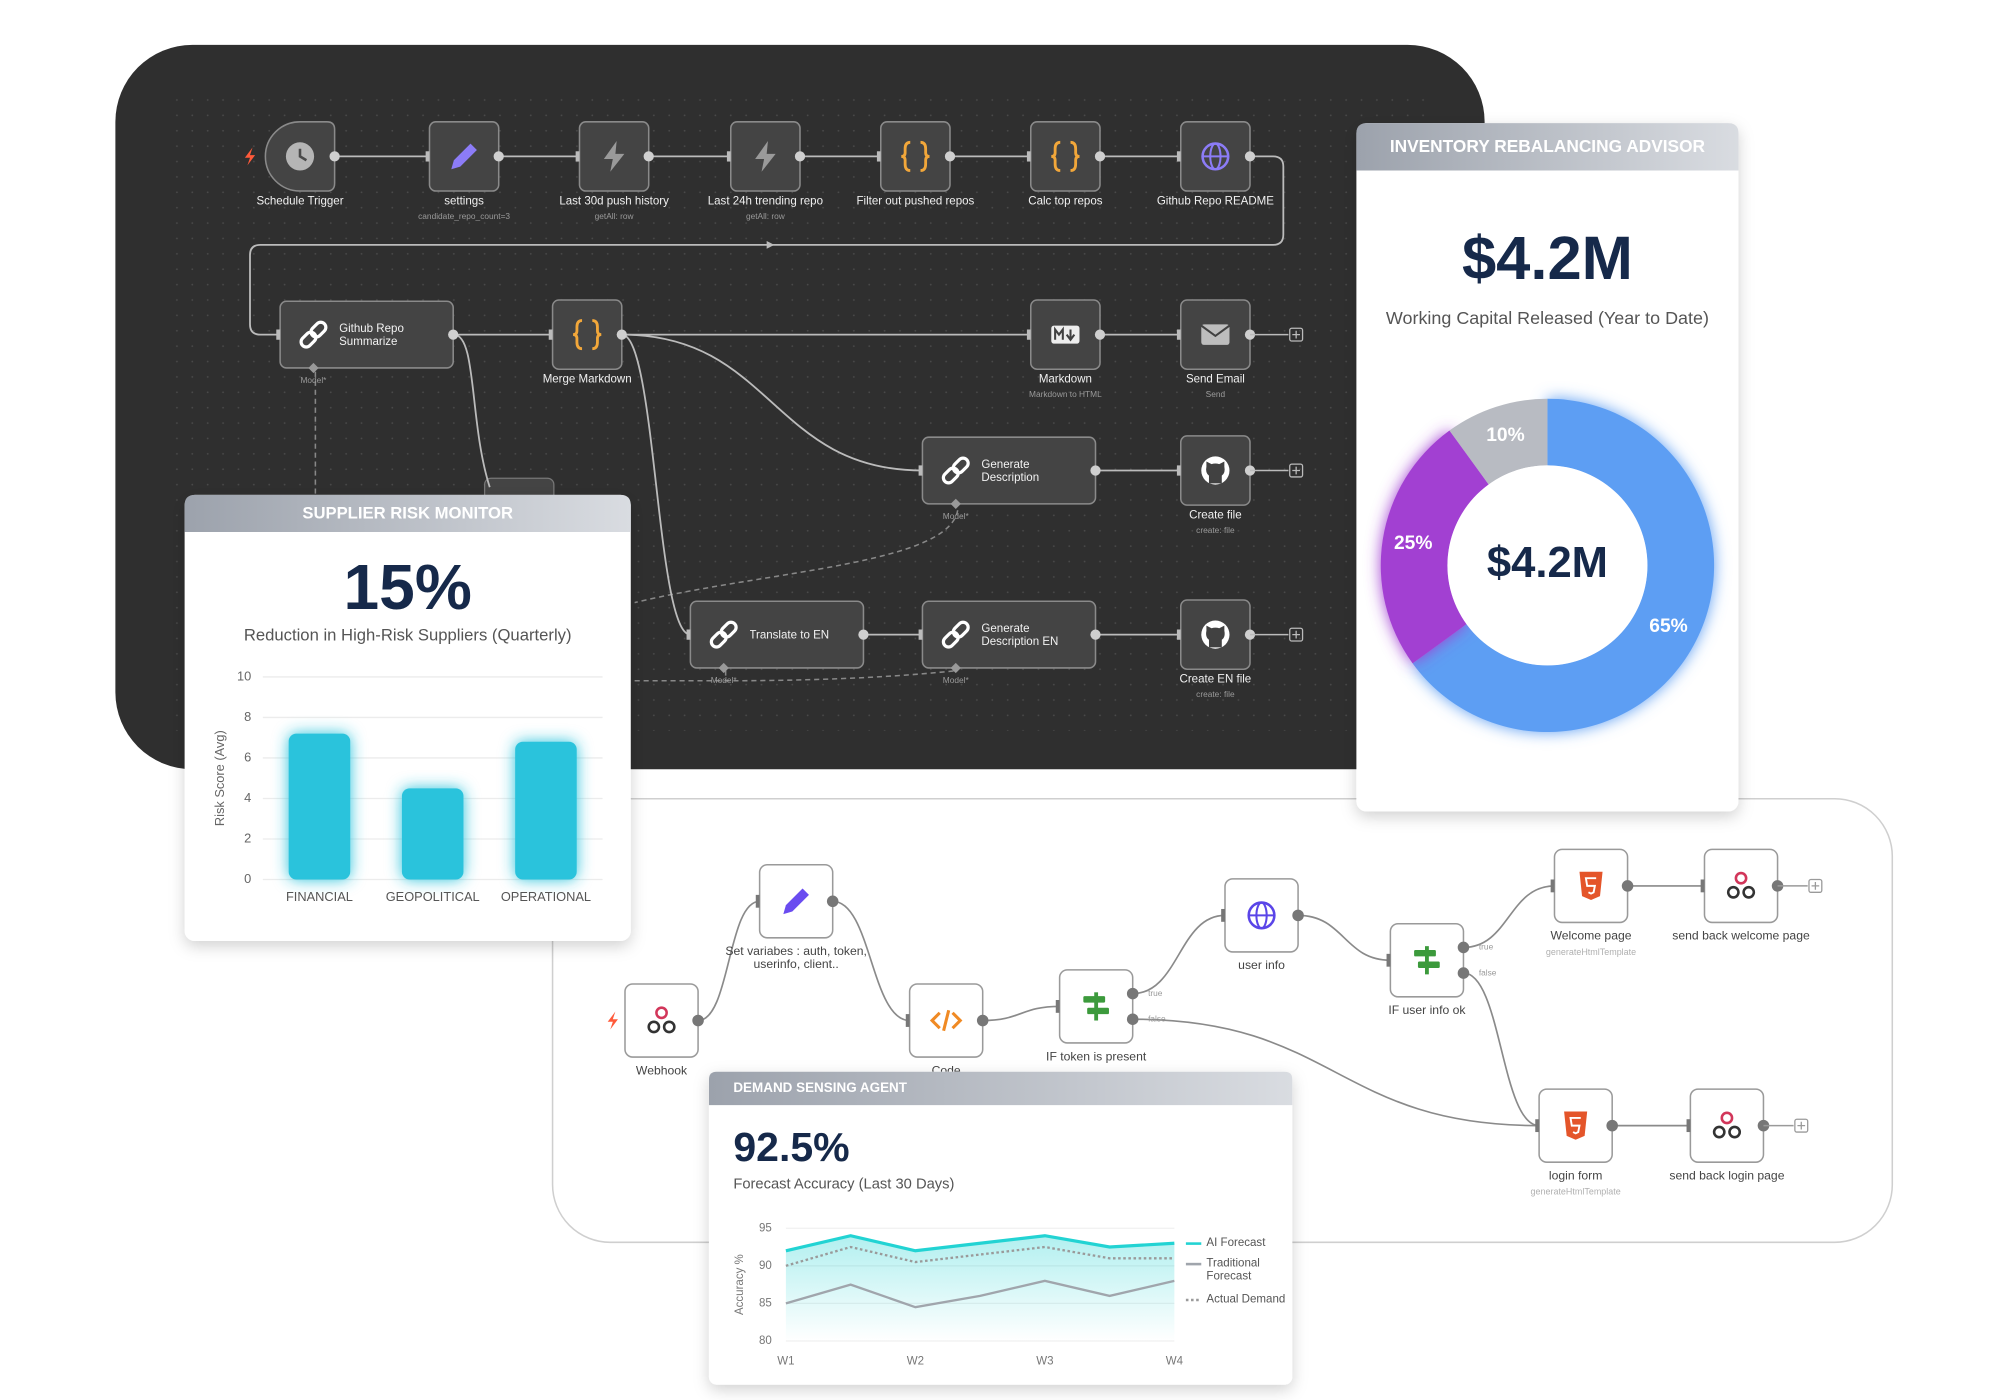  I want to click on x-tick-label: W4, so click(1175, 1362).